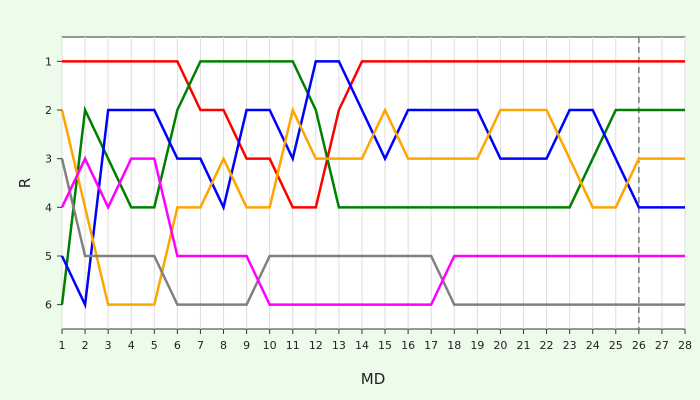 This screenshot has height=400, width=700. I want to click on x-tick-label: 24, so click(593, 345).